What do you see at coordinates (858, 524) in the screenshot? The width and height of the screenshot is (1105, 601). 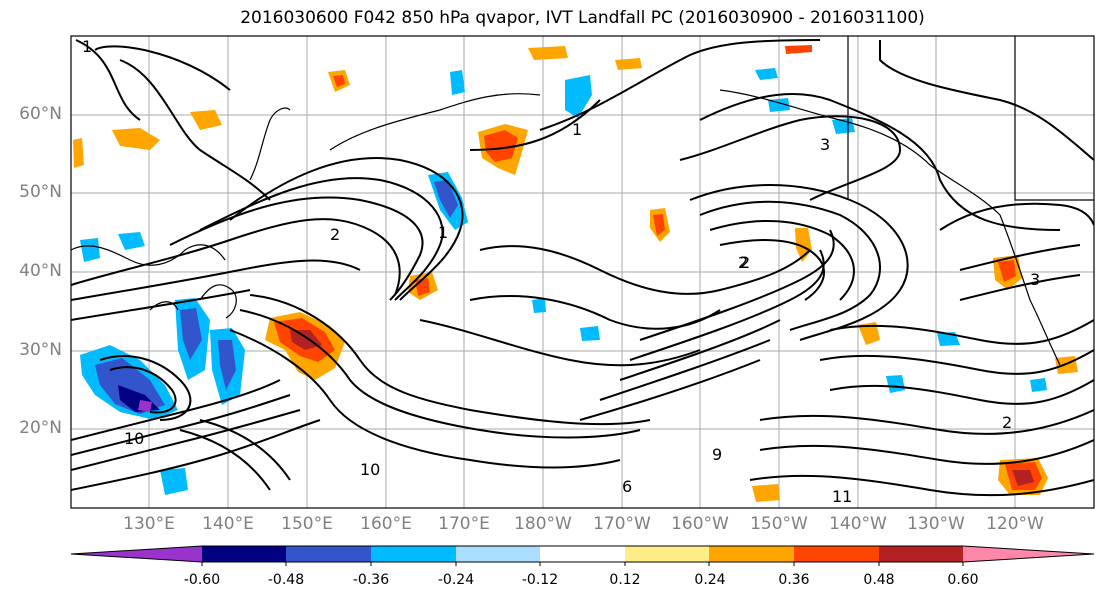 I see `lon-label: 140°W` at bounding box center [858, 524].